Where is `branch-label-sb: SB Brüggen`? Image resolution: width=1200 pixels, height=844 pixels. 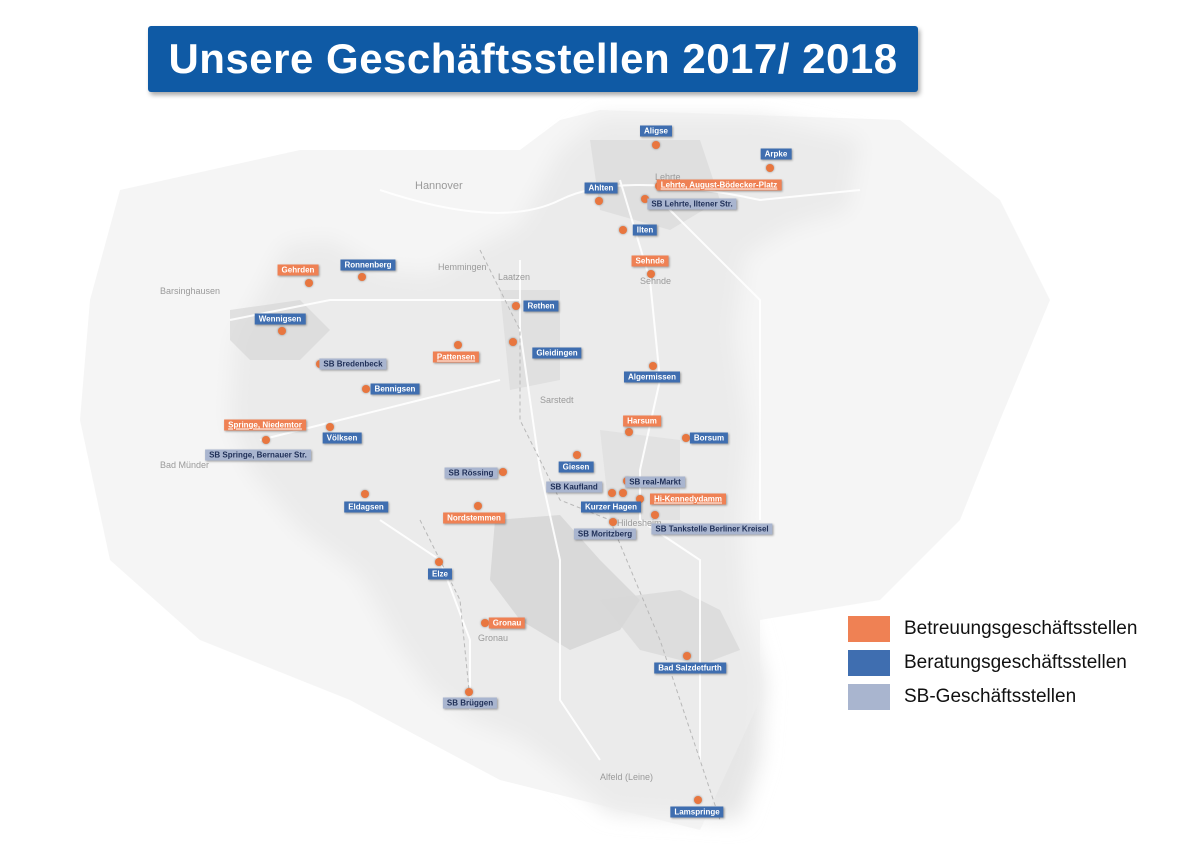
branch-label-sb: SB Brüggen is located at coordinates (470, 703).